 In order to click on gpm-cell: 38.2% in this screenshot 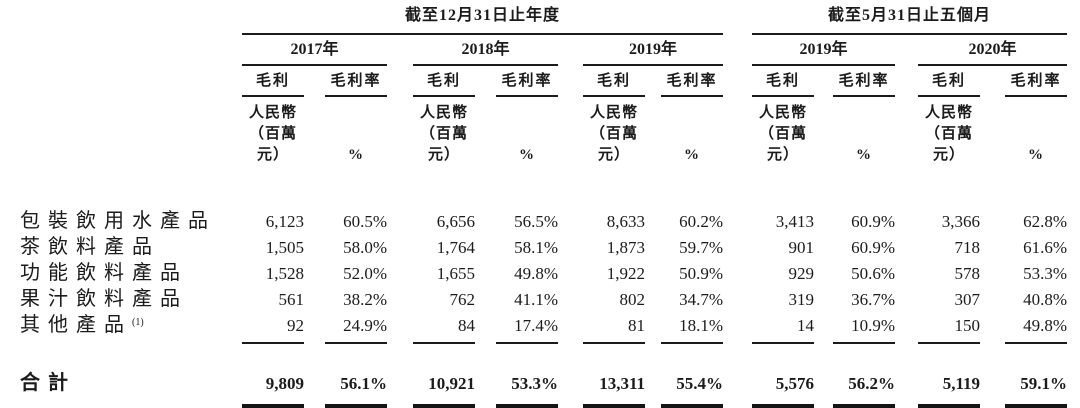, I will do `click(365, 299)`.